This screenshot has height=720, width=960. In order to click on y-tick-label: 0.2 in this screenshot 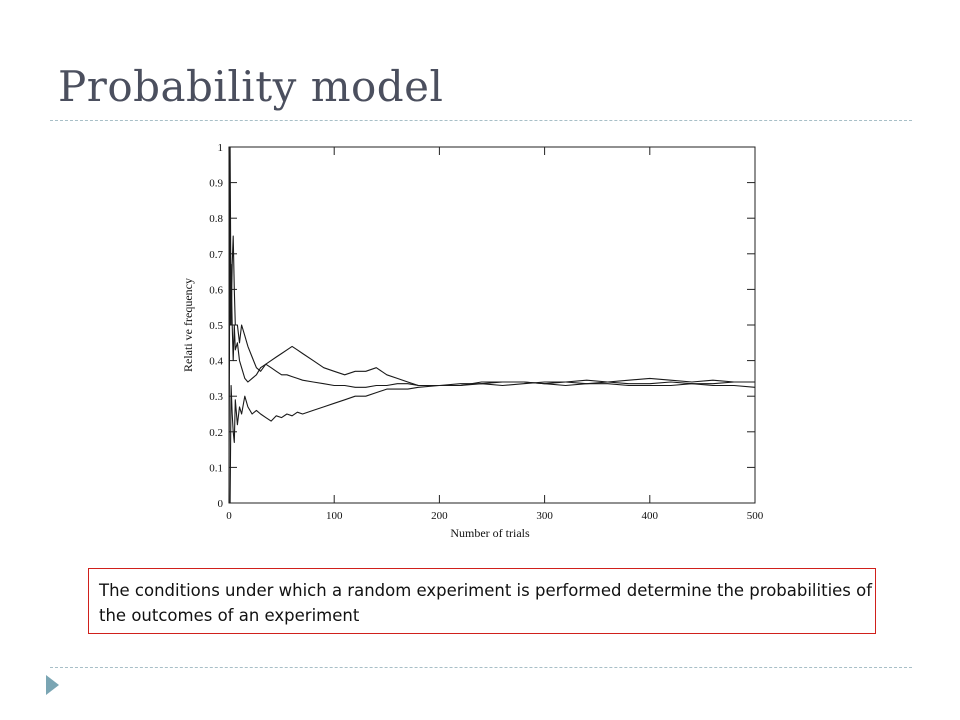, I will do `click(216, 433)`.